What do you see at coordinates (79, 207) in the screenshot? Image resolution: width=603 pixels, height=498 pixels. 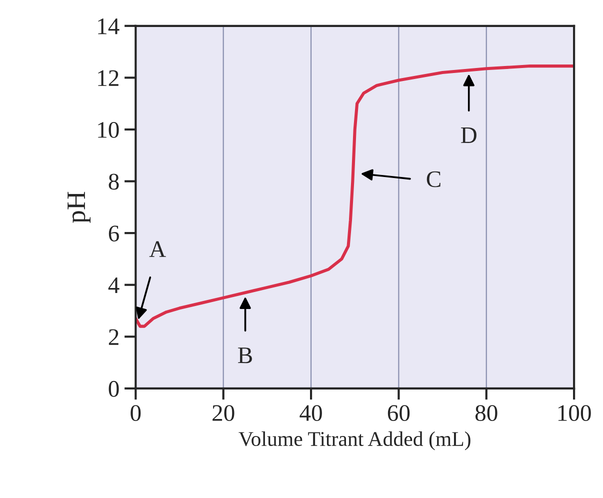 I see `y-axis-title: pH` at bounding box center [79, 207].